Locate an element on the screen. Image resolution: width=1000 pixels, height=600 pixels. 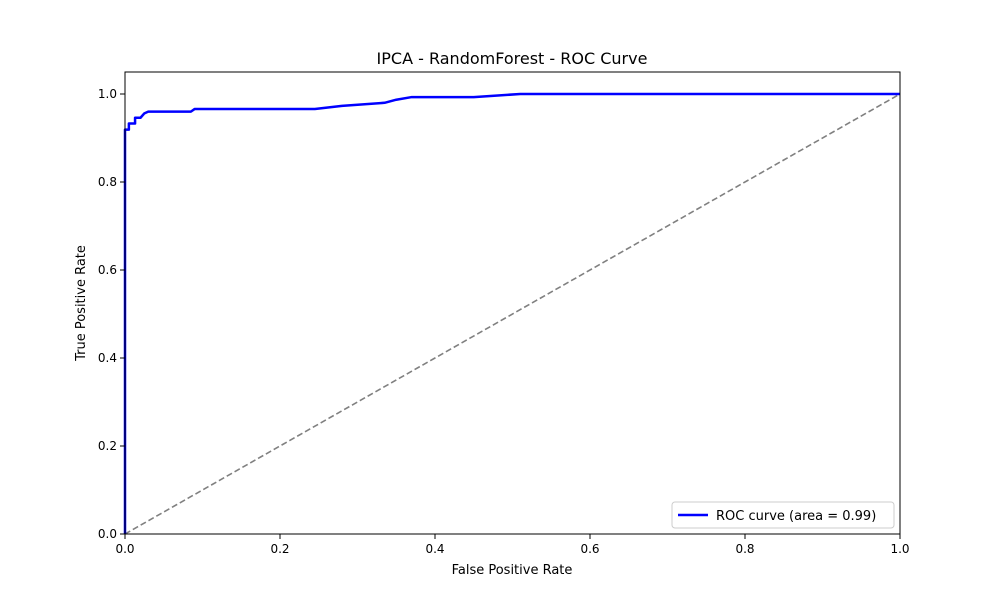
legend: ROC curve (area = 0.99) is located at coordinates (783, 515).